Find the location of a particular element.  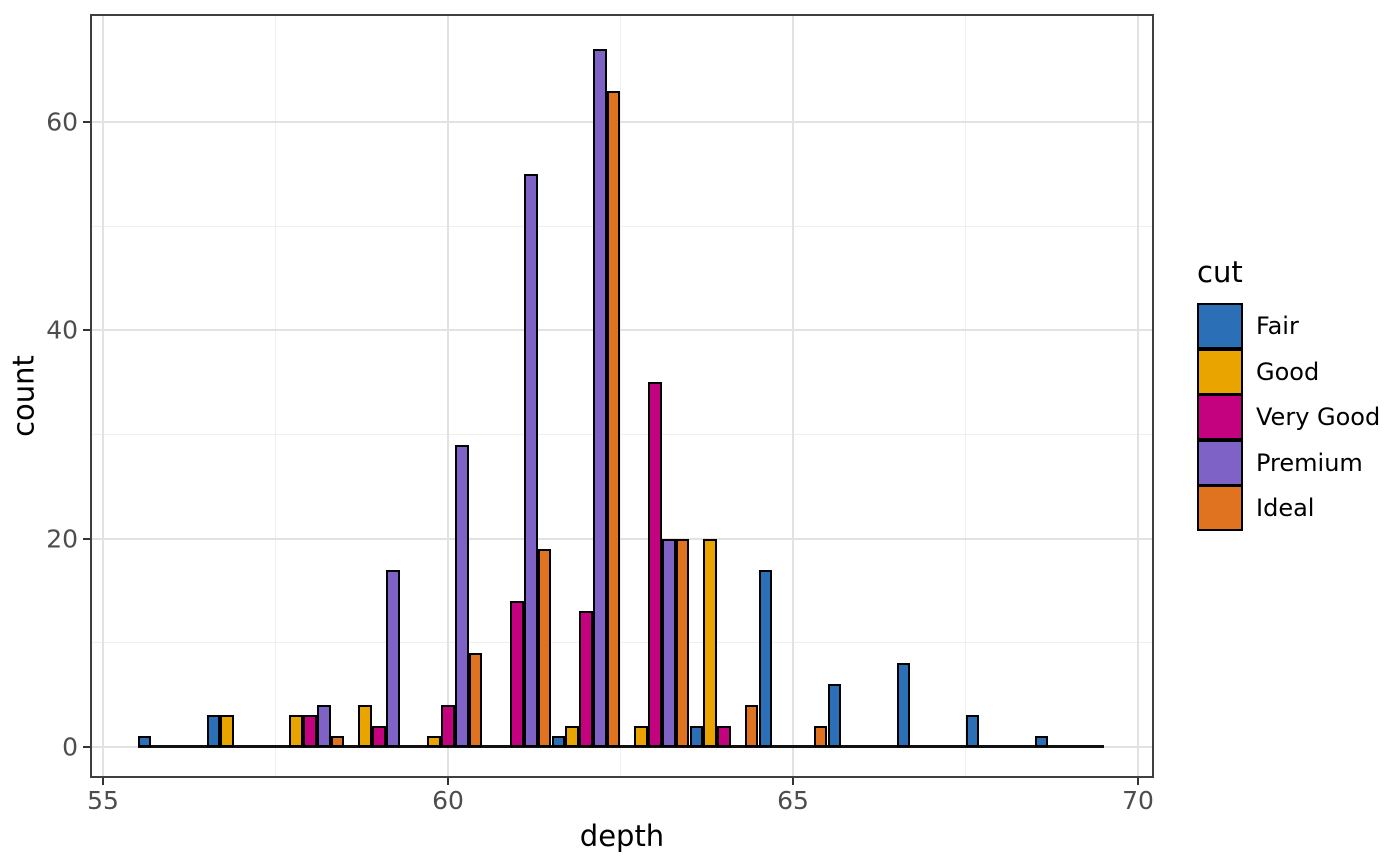

x-tick-label: 60 is located at coordinates (448, 800).